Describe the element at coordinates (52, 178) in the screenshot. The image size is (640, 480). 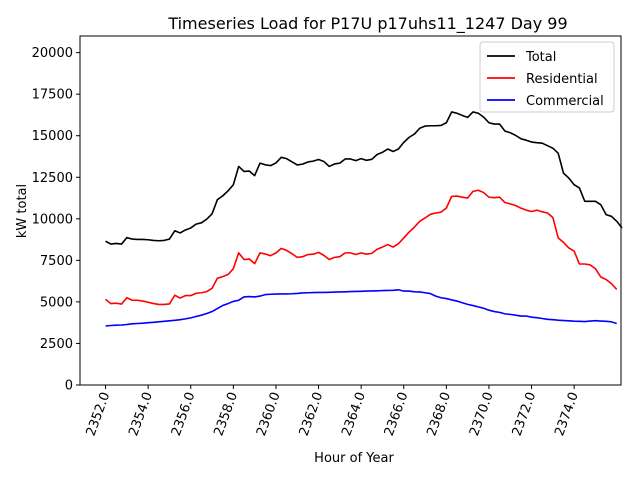
I see `y-tick-label: 12500` at that location.